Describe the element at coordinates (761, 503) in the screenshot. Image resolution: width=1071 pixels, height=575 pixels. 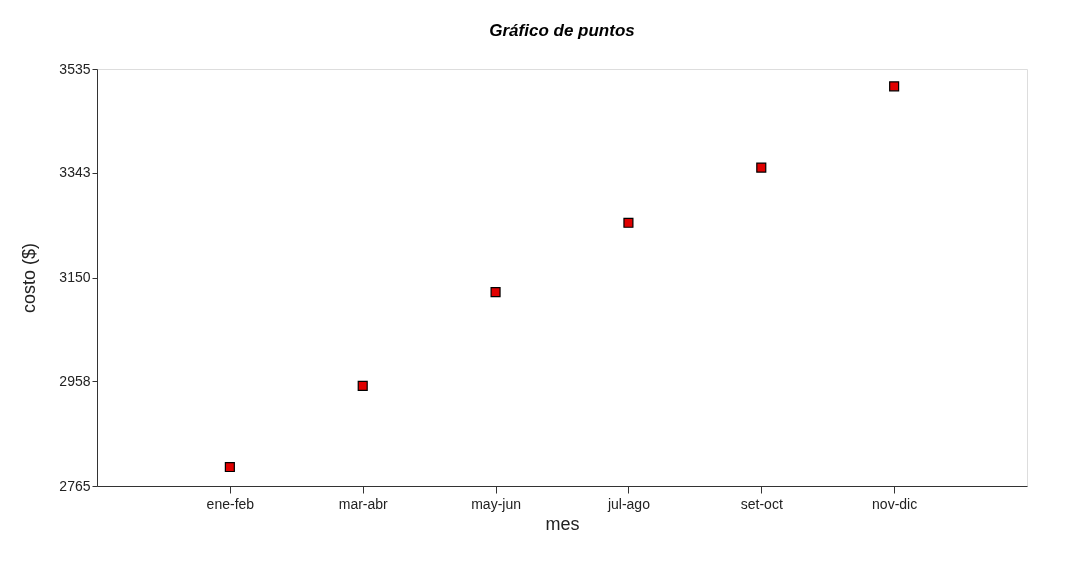
I see `x-tick-label: set-oct` at that location.